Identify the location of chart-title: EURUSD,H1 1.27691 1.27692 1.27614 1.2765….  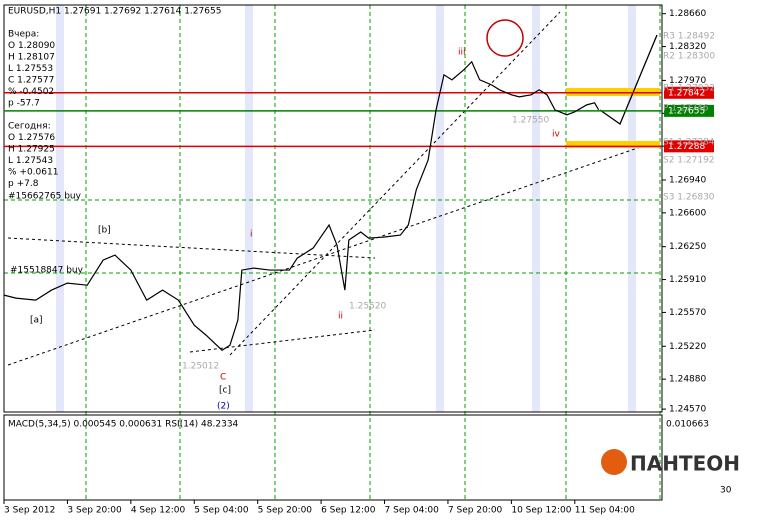
(114, 12).